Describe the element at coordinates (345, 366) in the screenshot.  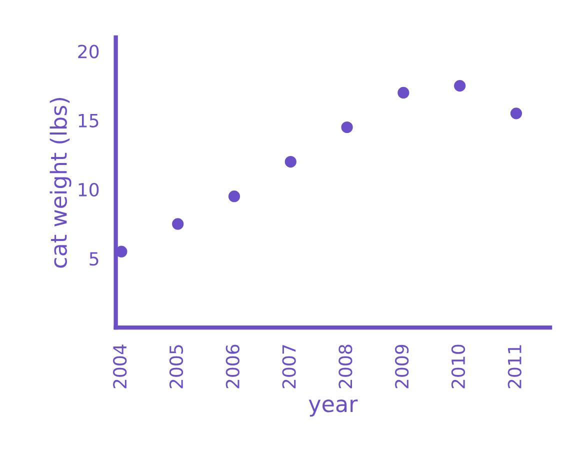
I see `x-tick-label: 2008` at that location.